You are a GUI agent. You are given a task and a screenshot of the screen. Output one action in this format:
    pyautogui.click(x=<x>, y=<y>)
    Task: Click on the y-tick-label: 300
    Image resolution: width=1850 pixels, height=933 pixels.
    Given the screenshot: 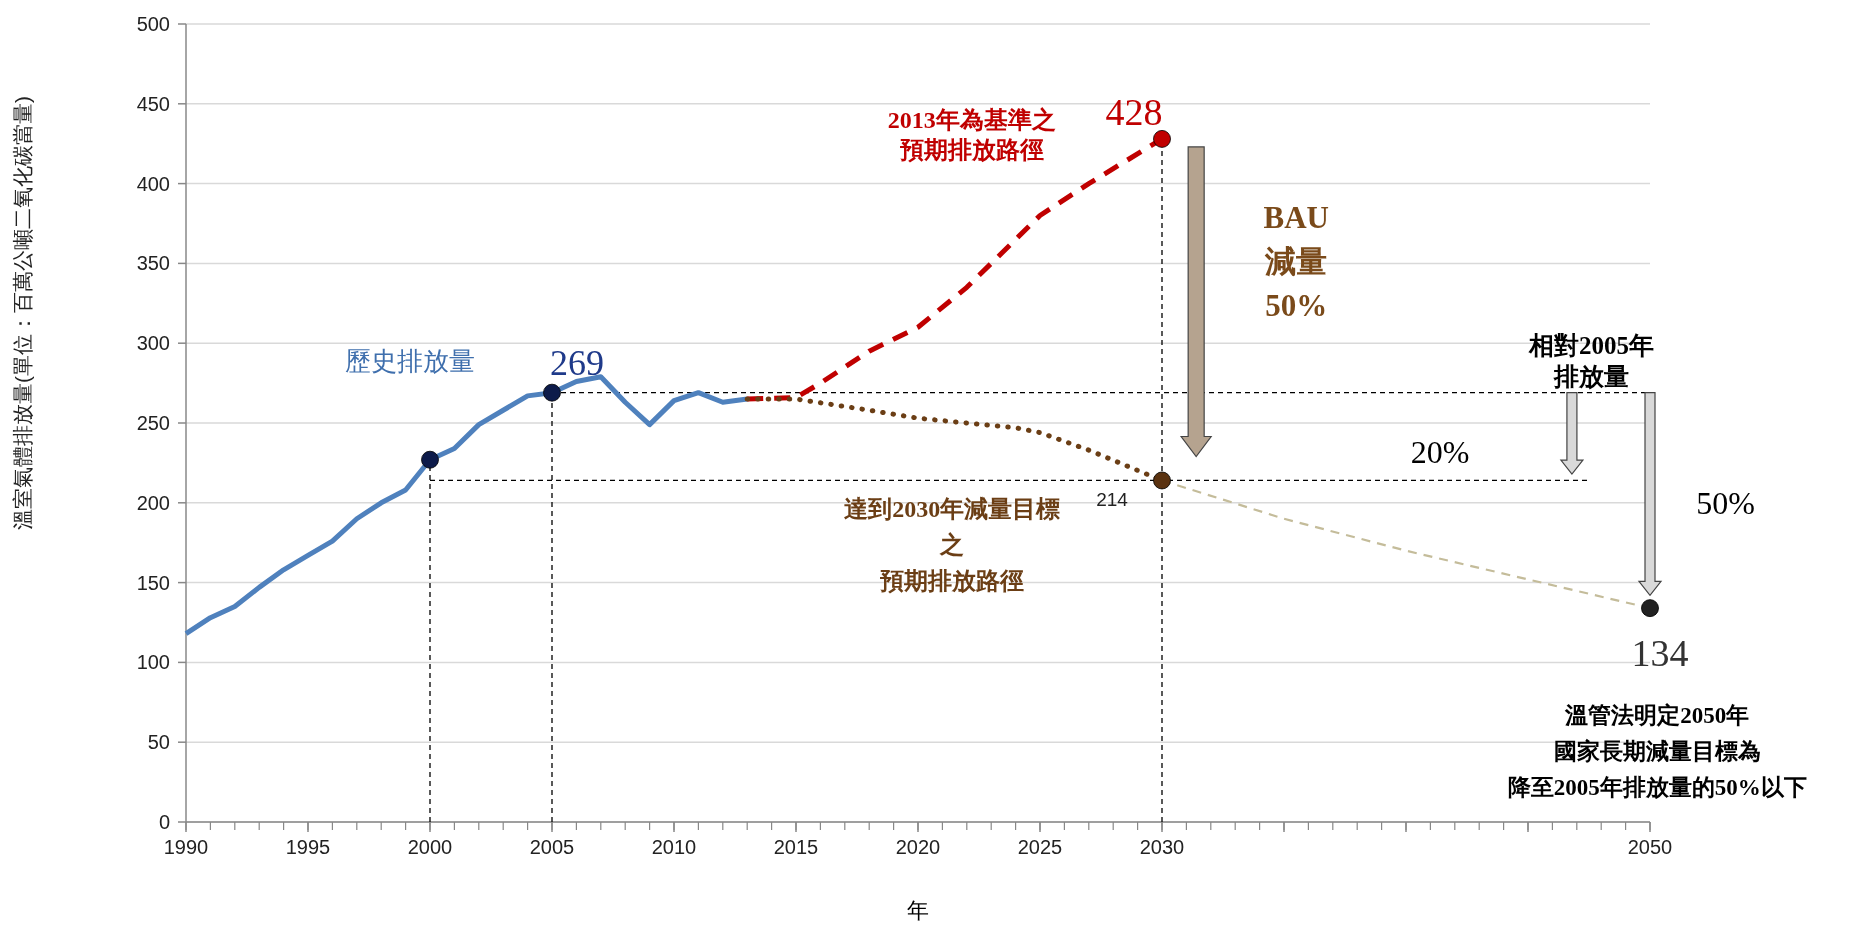 What is the action you would take?
    pyautogui.click(x=153, y=343)
    